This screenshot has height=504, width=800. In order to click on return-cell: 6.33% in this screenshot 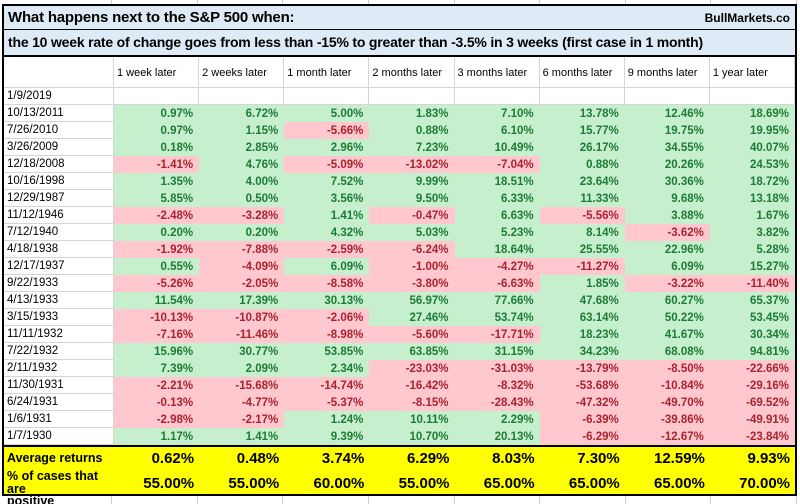, I will do `click(497, 198)`.